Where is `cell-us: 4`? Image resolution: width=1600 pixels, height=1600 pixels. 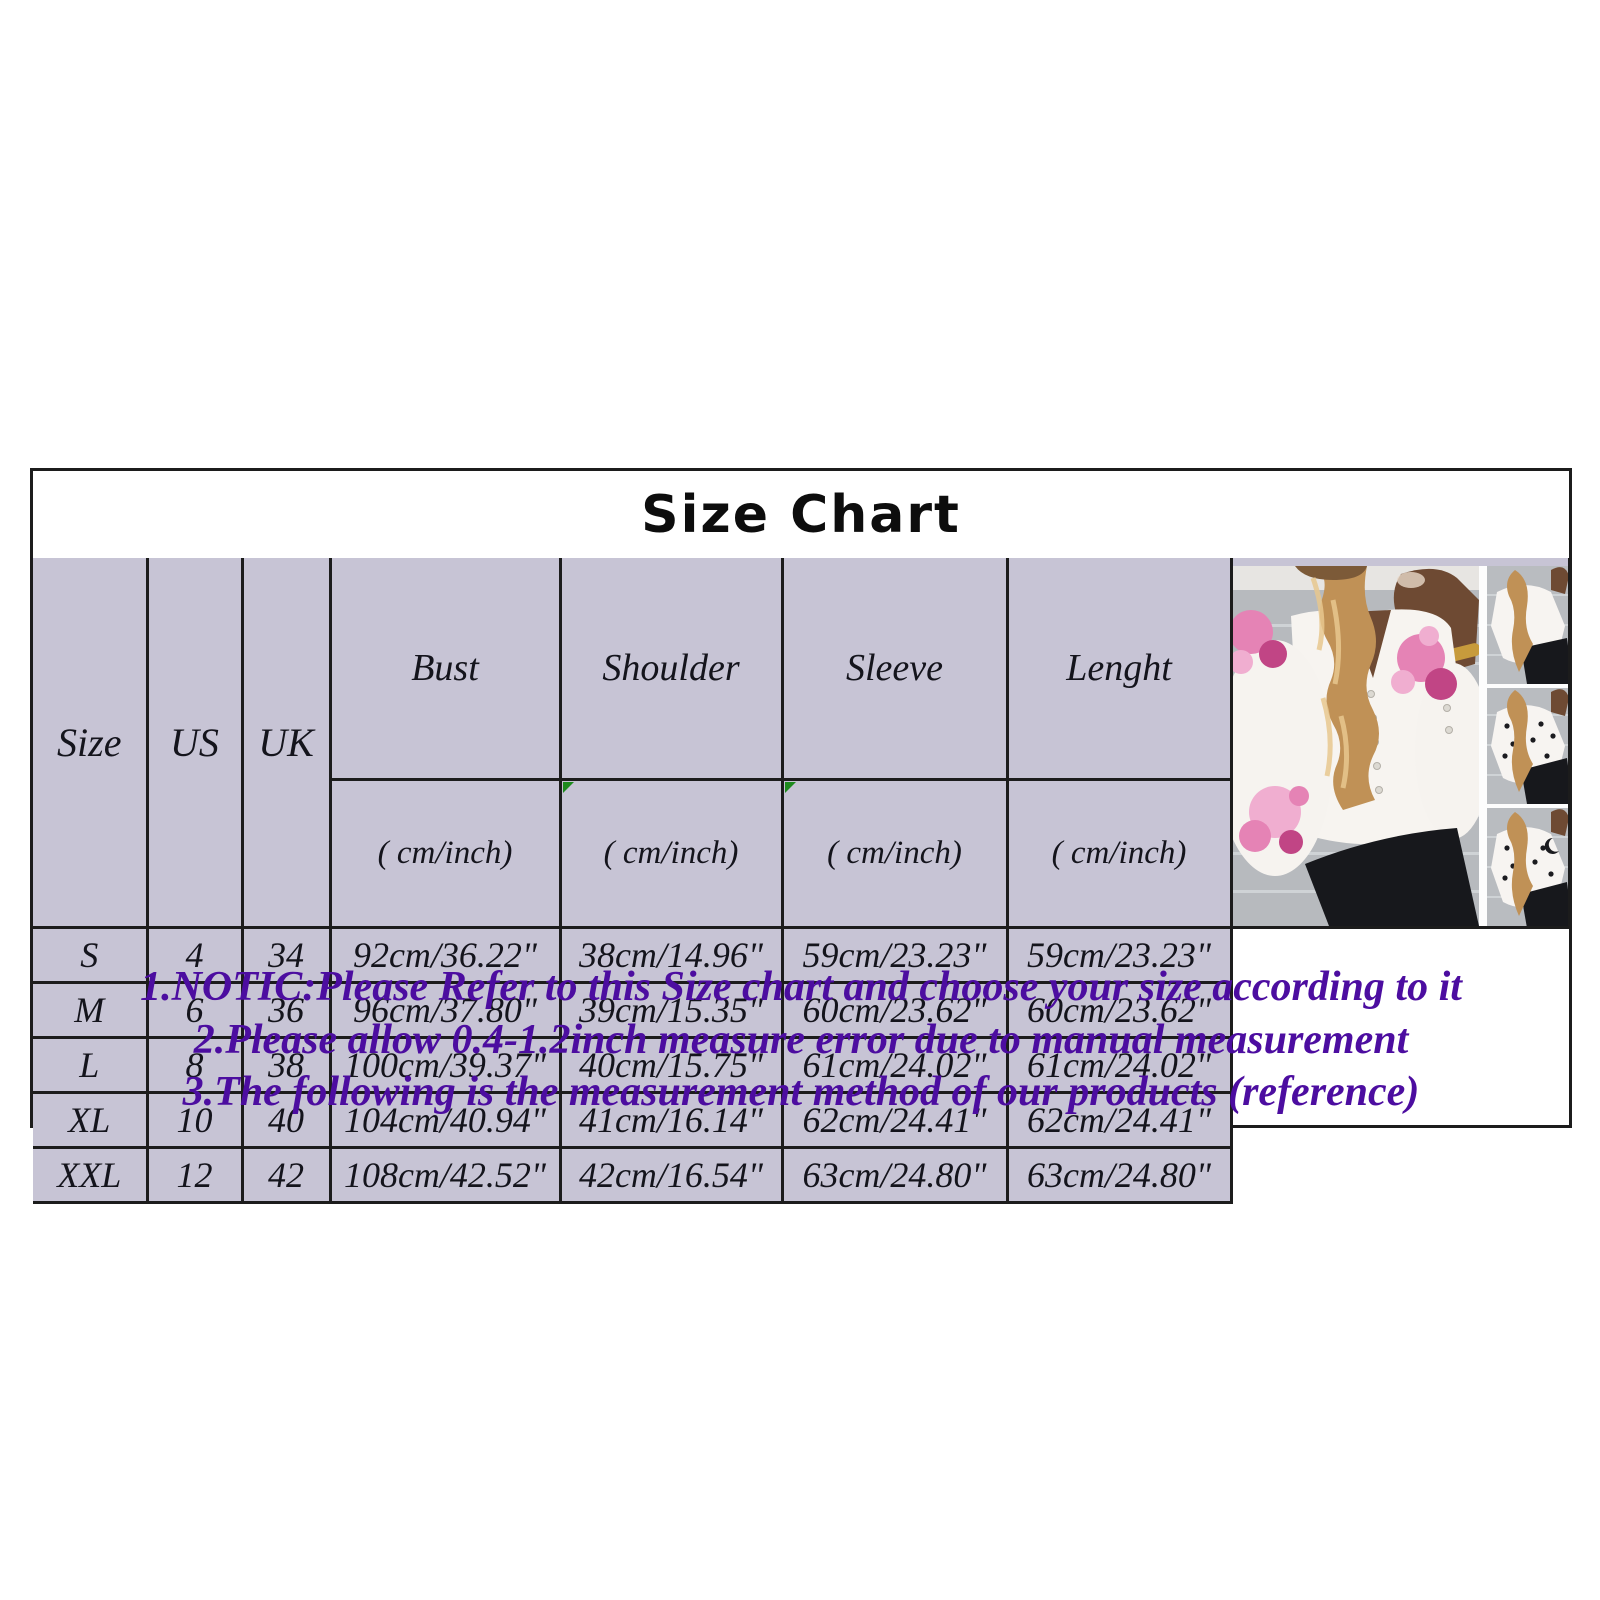
cell-us: 4 is located at coordinates (194, 955).